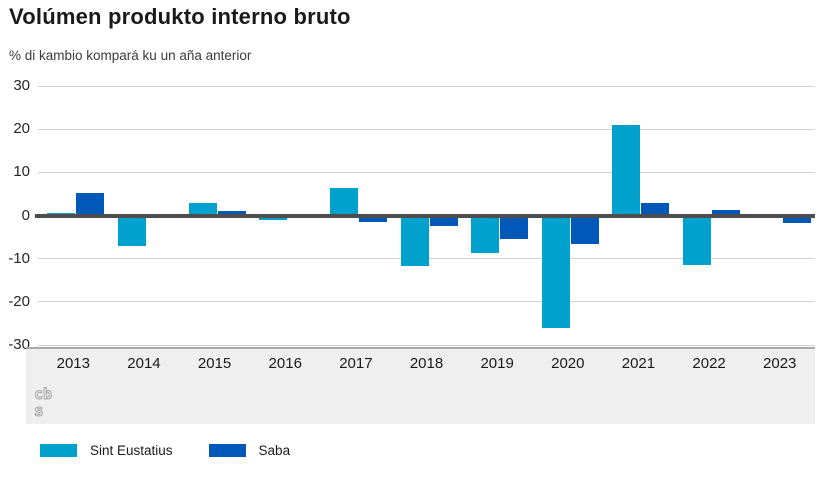 The image size is (821, 495). Describe the element at coordinates (58, 450) in the screenshot. I see `legend-swatch-sint-eustatius` at that location.